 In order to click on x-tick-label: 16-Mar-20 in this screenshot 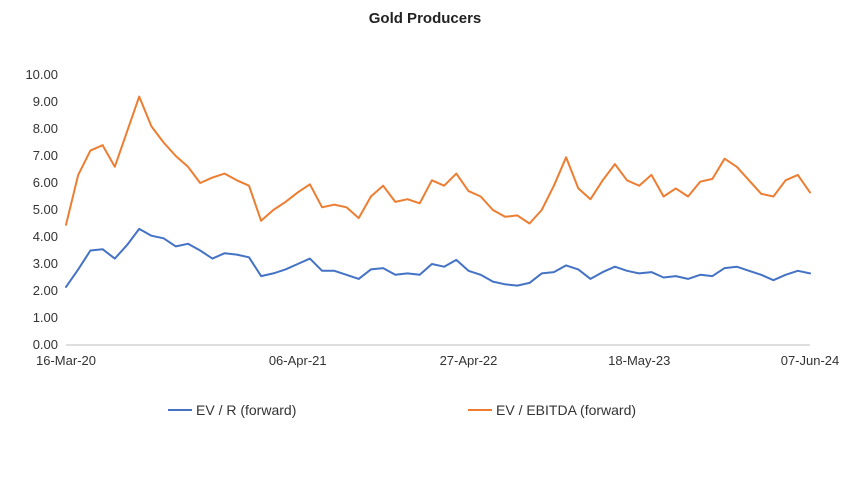, I will do `click(66, 360)`.